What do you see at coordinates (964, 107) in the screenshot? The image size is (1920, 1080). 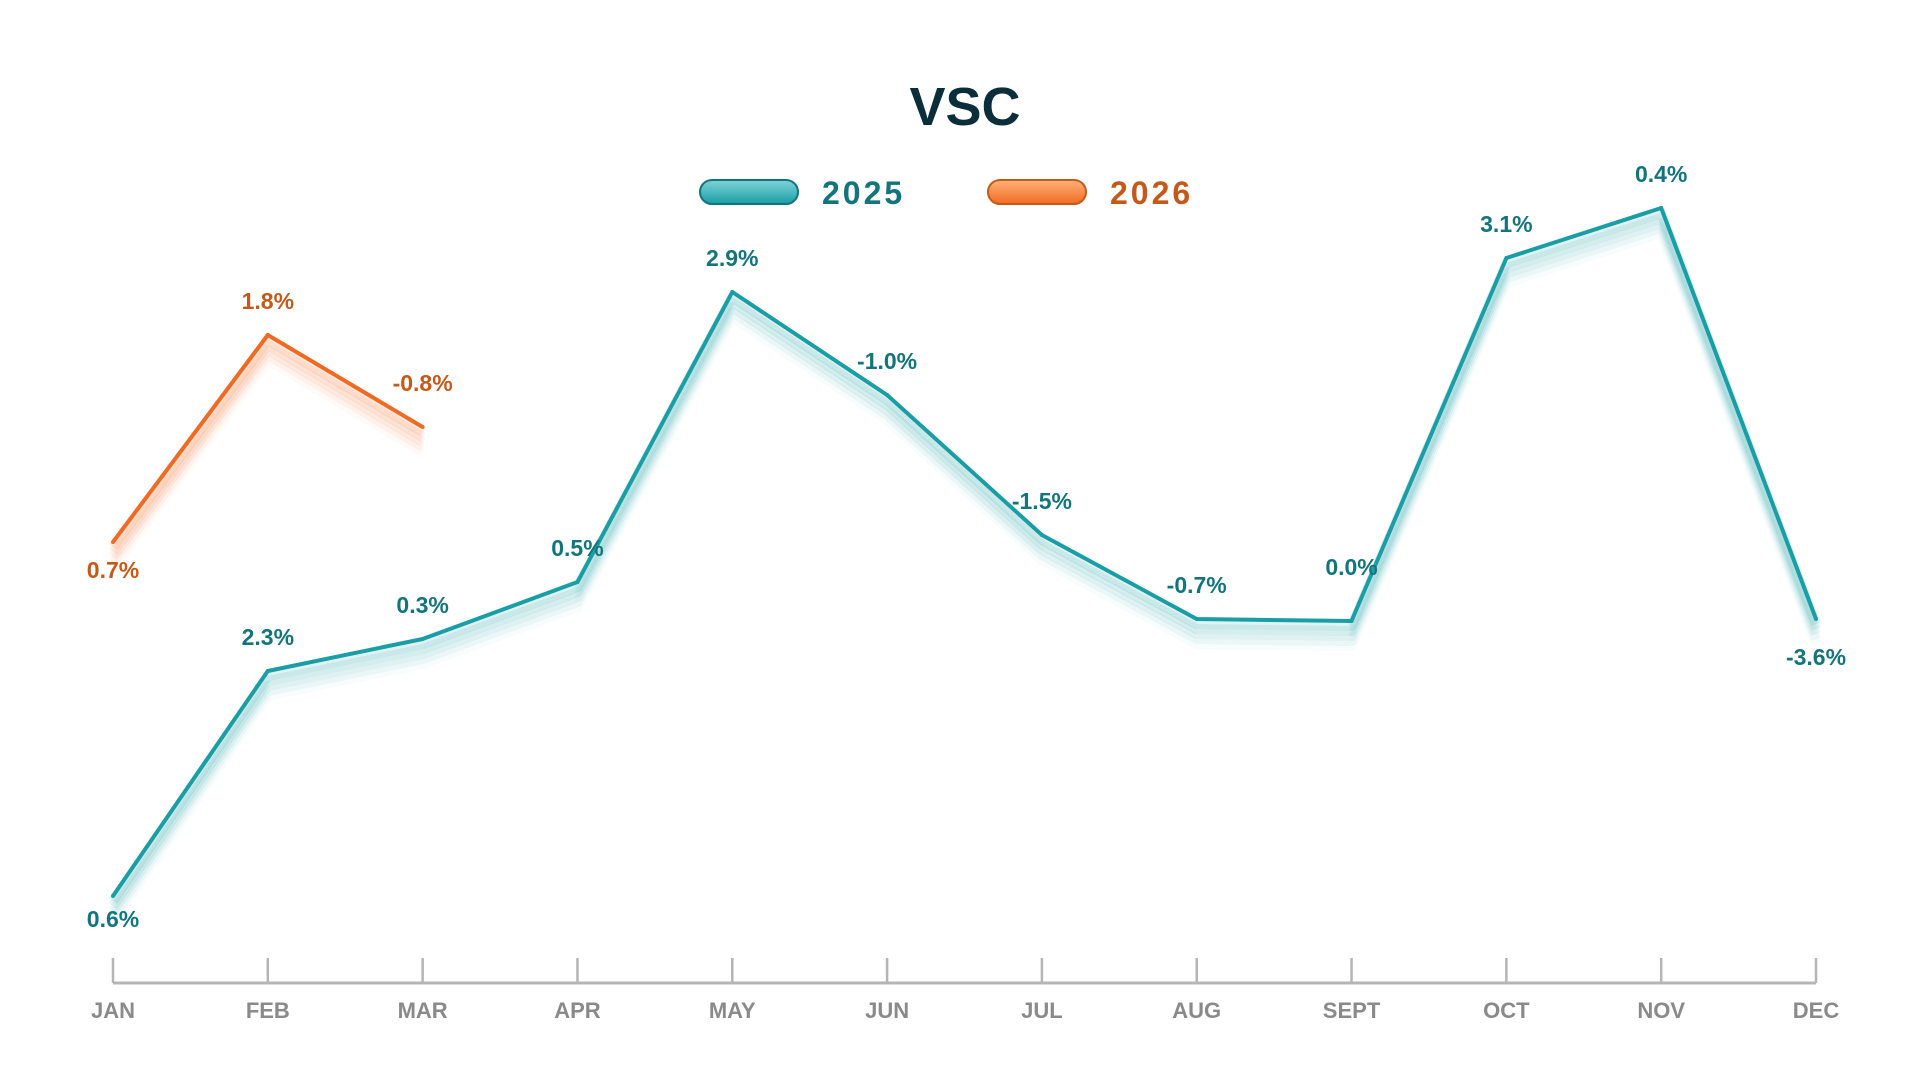 I see `chart-title: VSC` at bounding box center [964, 107].